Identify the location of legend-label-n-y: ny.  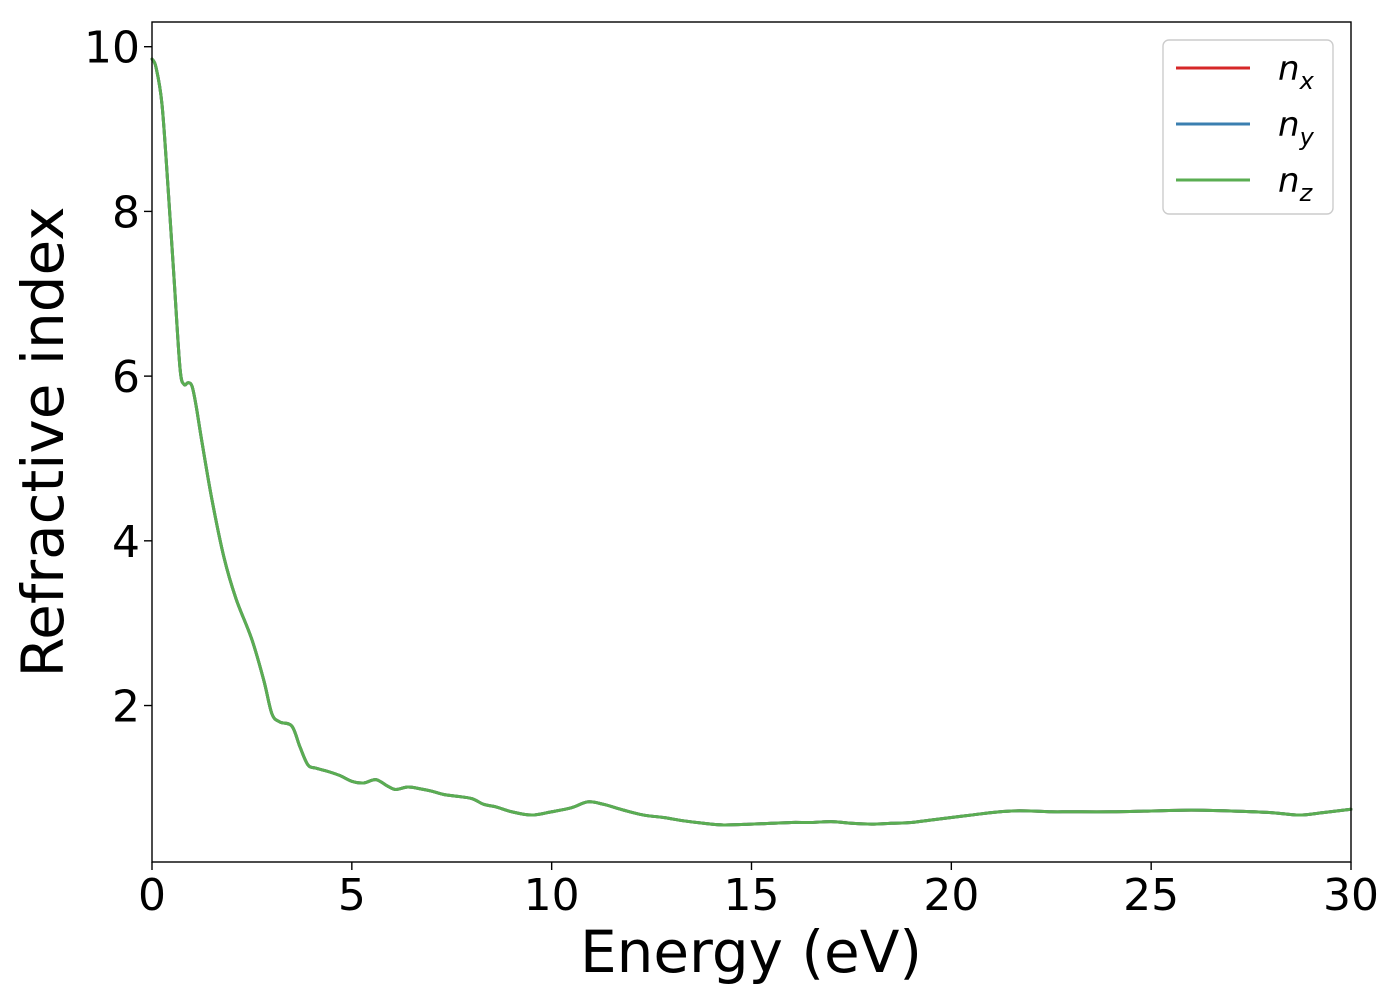
(1296, 128).